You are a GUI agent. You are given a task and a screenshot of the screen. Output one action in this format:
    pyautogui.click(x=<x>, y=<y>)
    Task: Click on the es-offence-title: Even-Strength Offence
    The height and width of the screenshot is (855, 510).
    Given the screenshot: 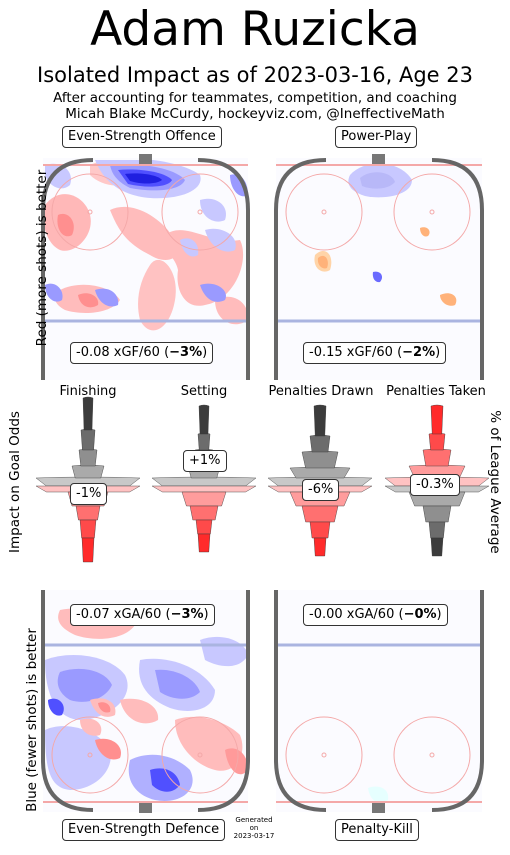 What is the action you would take?
    pyautogui.click(x=142, y=137)
    